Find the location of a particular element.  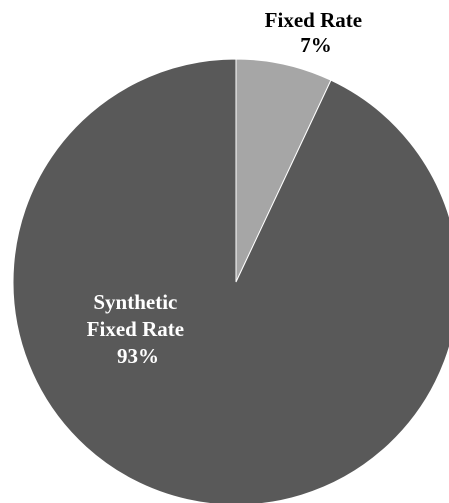

slice-label-fixed-rate: Fixed Rate 7% is located at coordinates (316, 32).